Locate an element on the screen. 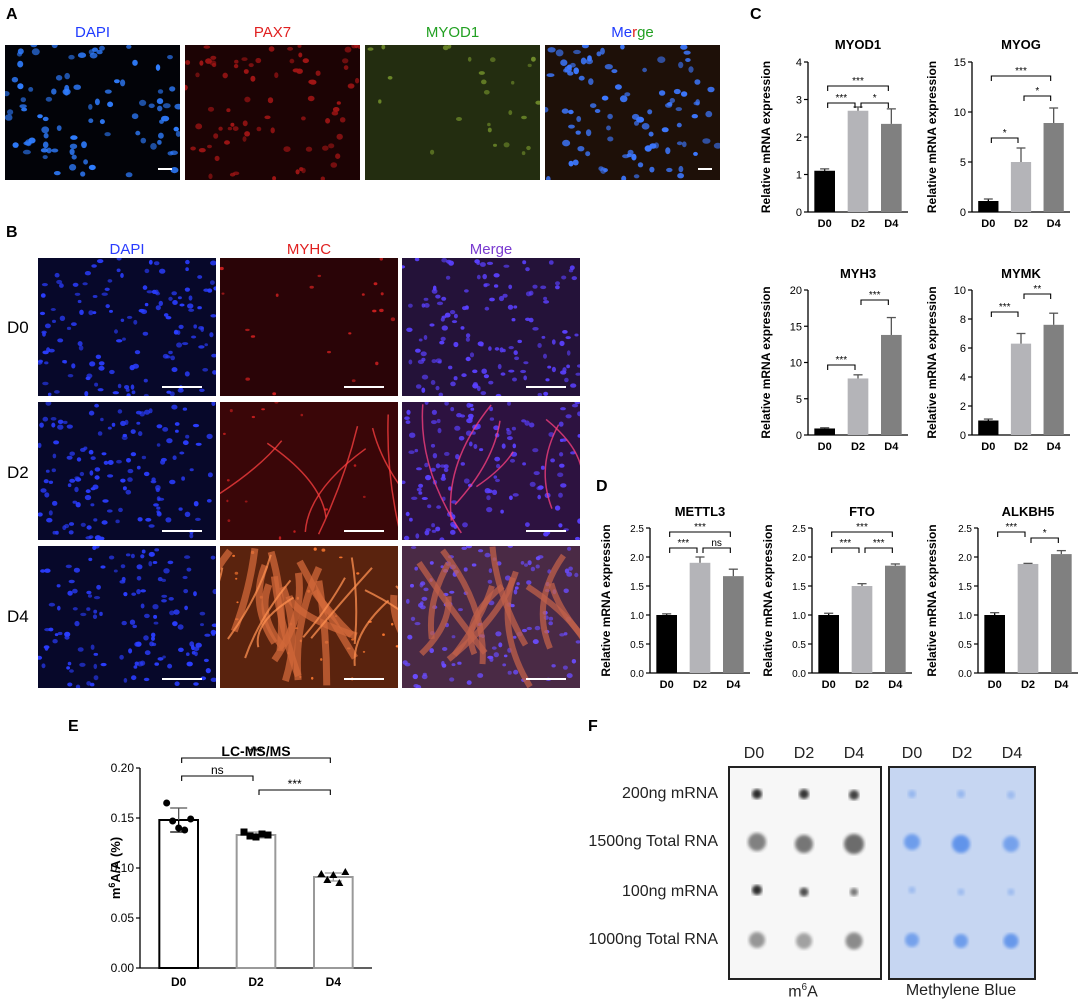 The width and height of the screenshot is (1084, 1004). myotube-fiber is located at coordinates (470, 462).